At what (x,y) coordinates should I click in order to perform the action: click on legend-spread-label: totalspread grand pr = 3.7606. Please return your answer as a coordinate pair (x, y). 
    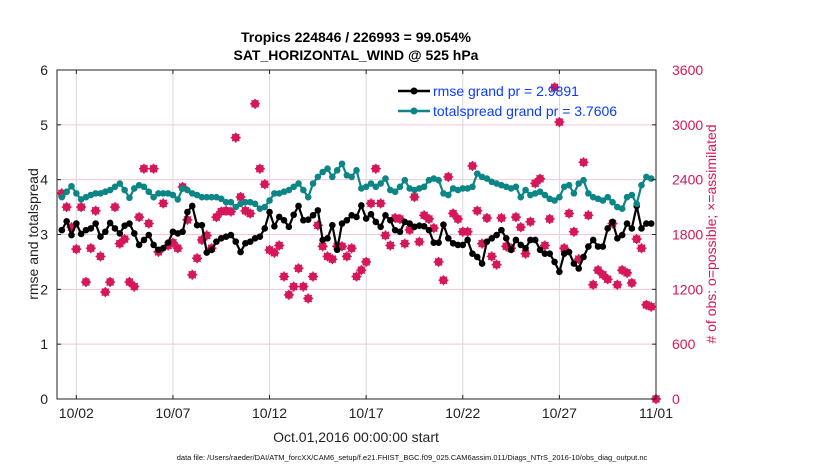
    Looking at the image, I should click on (525, 111).